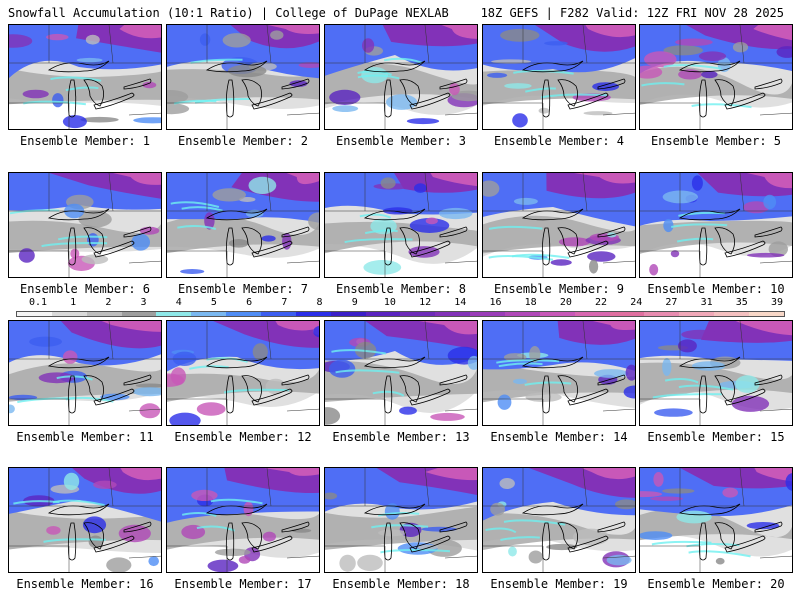 The image size is (800, 600). Describe the element at coordinates (73, 302) in the screenshot. I see `colorbar-tick-label: 1` at that location.